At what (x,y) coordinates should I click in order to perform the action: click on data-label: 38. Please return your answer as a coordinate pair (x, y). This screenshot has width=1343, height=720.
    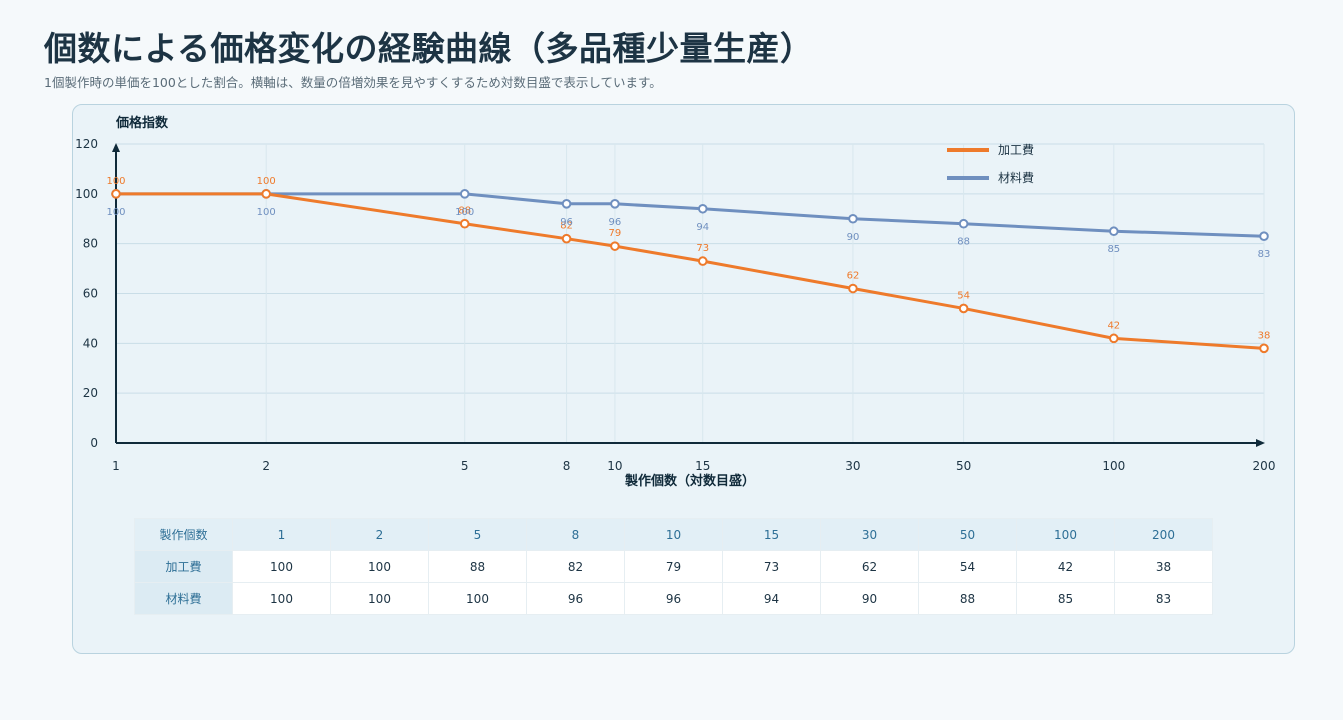
    Looking at the image, I should click on (1264, 335).